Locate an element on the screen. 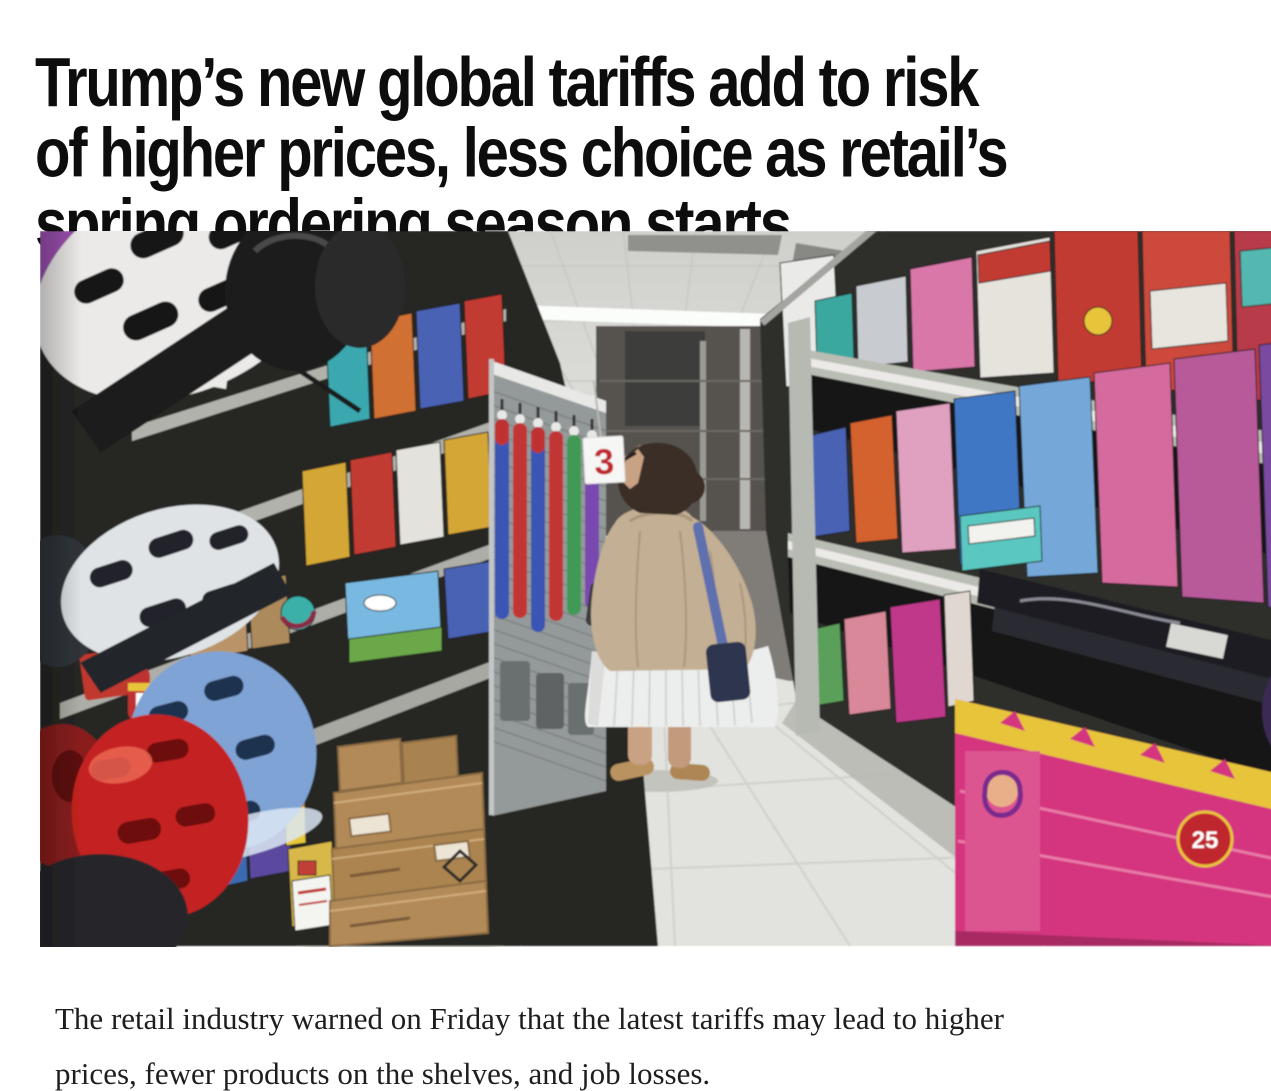  shopper-bag-strap is located at coordinates (711, 589).